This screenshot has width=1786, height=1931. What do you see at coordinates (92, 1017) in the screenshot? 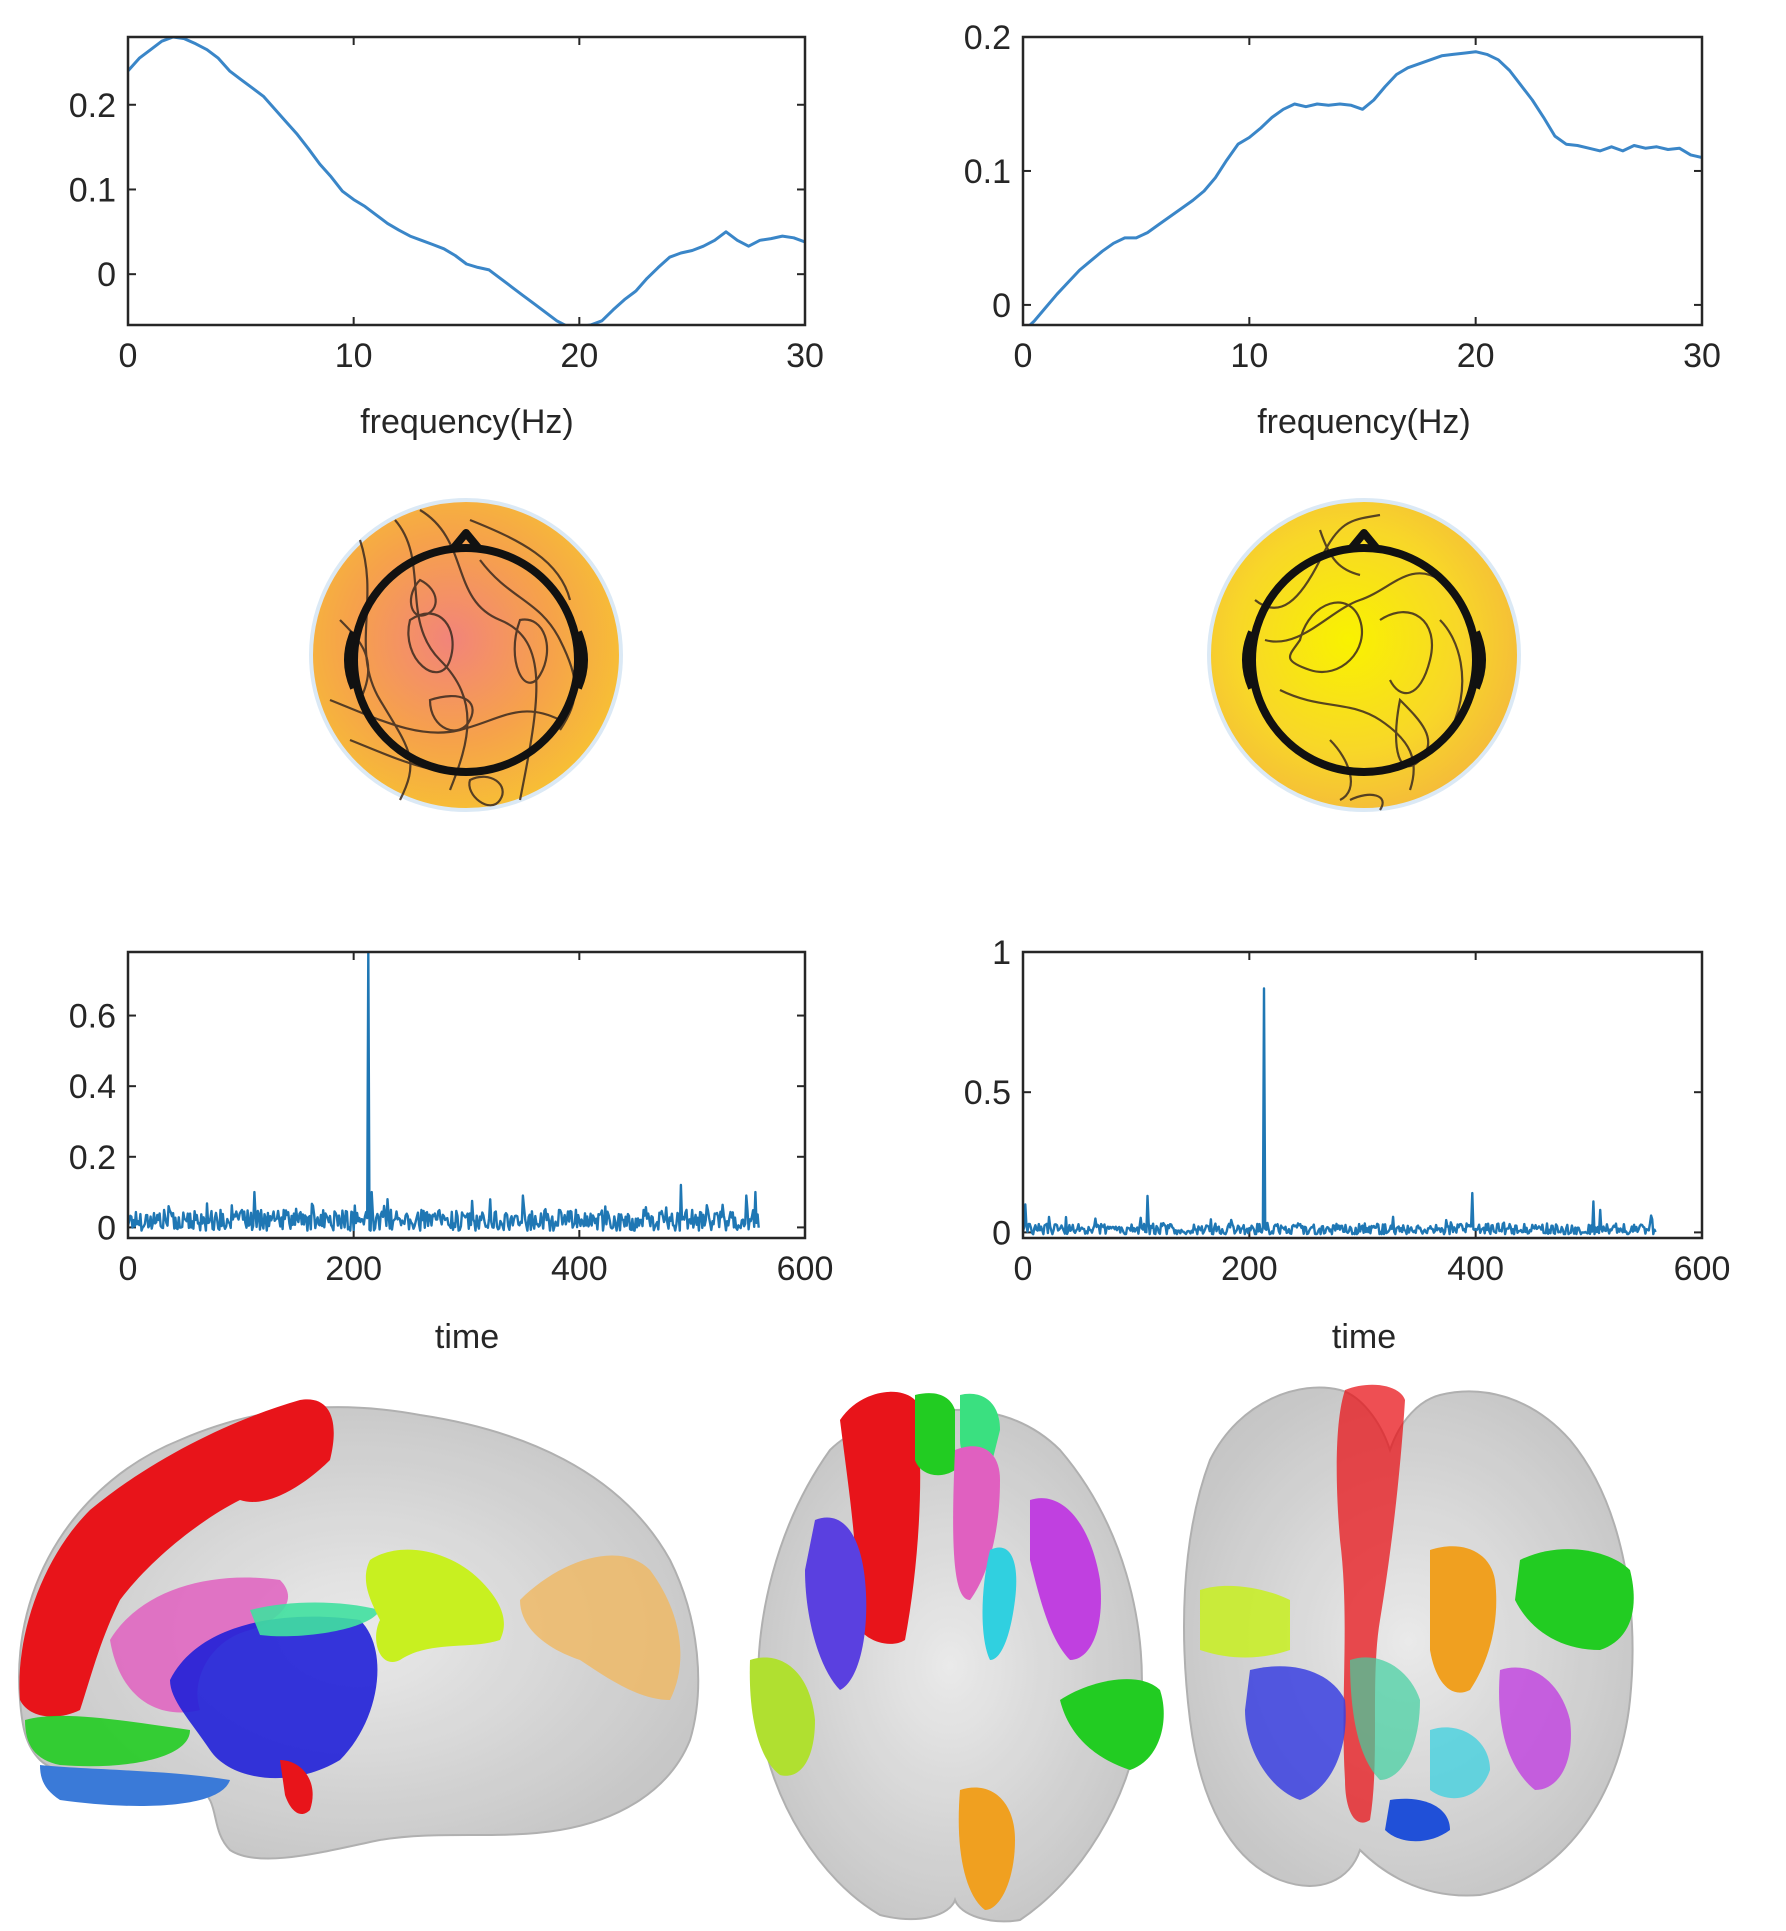
I see `y-tick-label: 0.6` at bounding box center [92, 1017].